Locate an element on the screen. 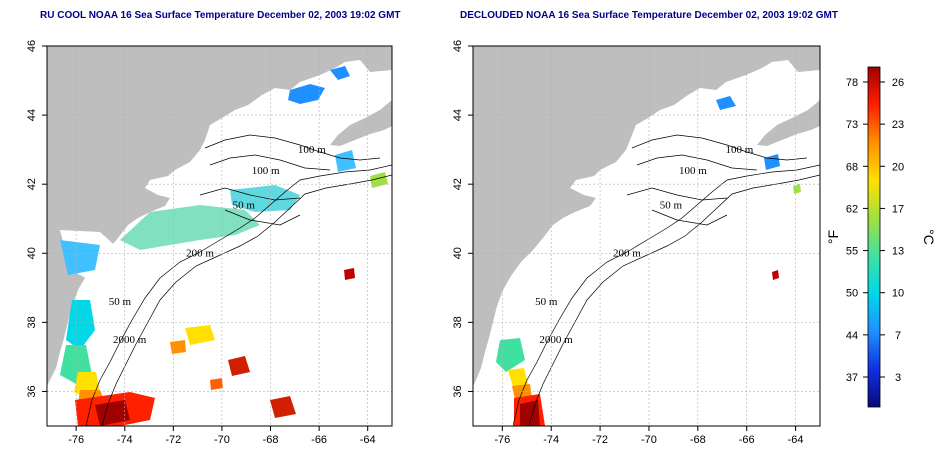  fahrenheit-tick-label: 37 is located at coordinates (852, 378).